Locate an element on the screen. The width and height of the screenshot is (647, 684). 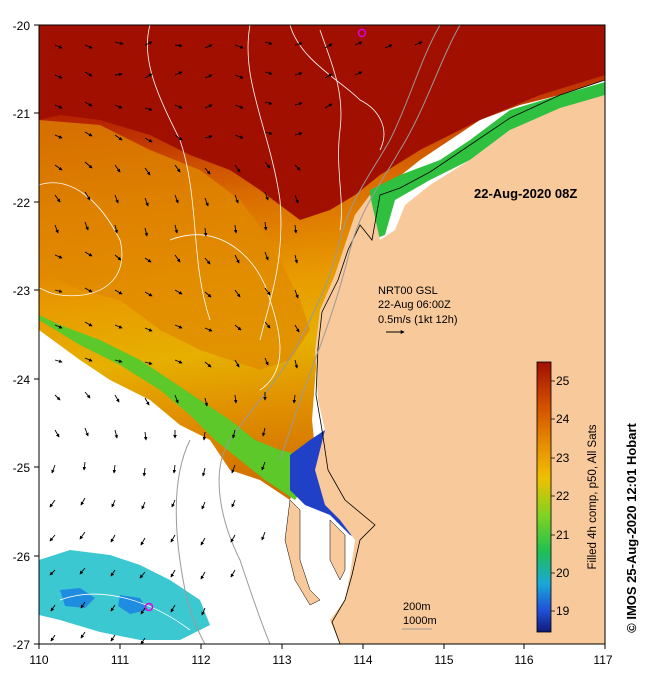
y-axis-labels: -20 -21 -22 -23 -24 -25 -26 -27 is located at coordinates (22, 335).